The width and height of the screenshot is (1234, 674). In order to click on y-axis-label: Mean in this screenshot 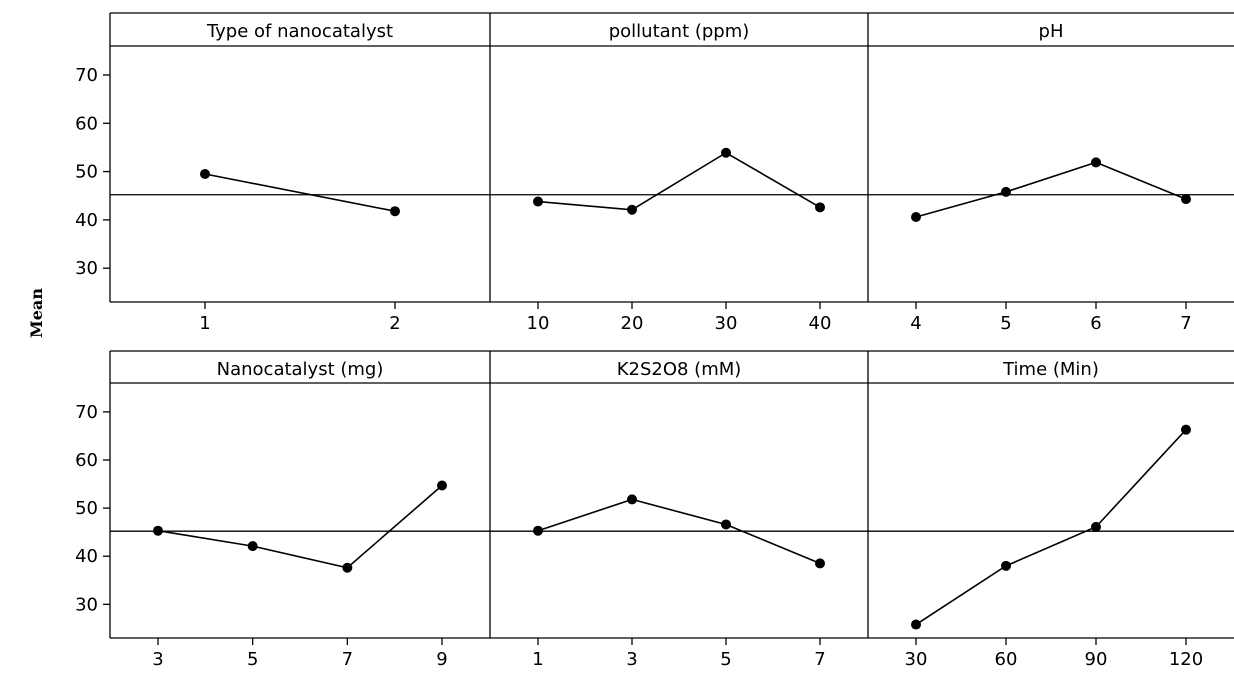, I will do `click(36, 313)`.